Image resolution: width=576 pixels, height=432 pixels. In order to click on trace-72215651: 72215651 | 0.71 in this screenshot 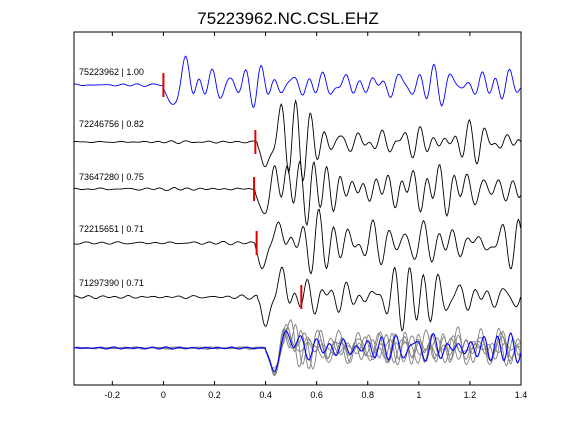, I will do `click(297, 241)`.